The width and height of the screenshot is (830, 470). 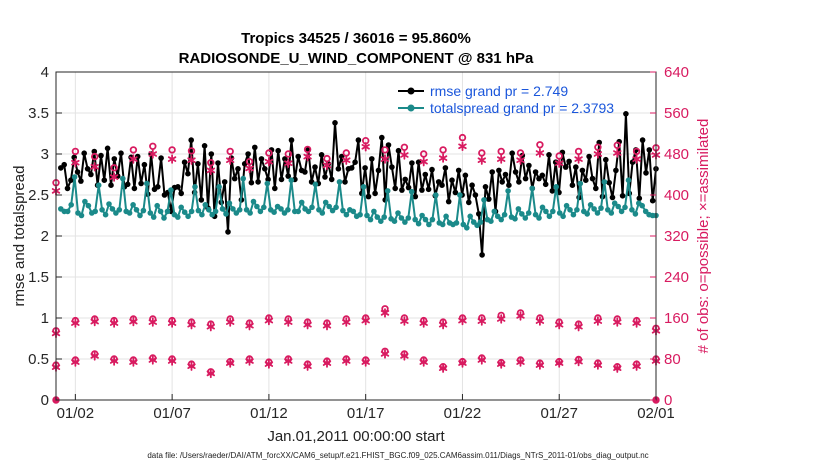 I want to click on x-tick-label: 01/22, so click(x=463, y=413).